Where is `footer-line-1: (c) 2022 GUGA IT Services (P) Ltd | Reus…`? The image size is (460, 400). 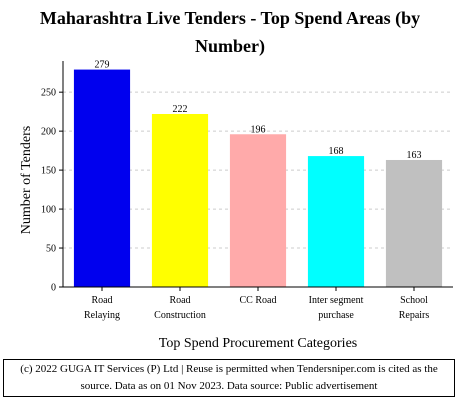
footer-line-1: (c) 2022 GUGA IT Services (P) Ltd | Reus… is located at coordinates (229, 369).